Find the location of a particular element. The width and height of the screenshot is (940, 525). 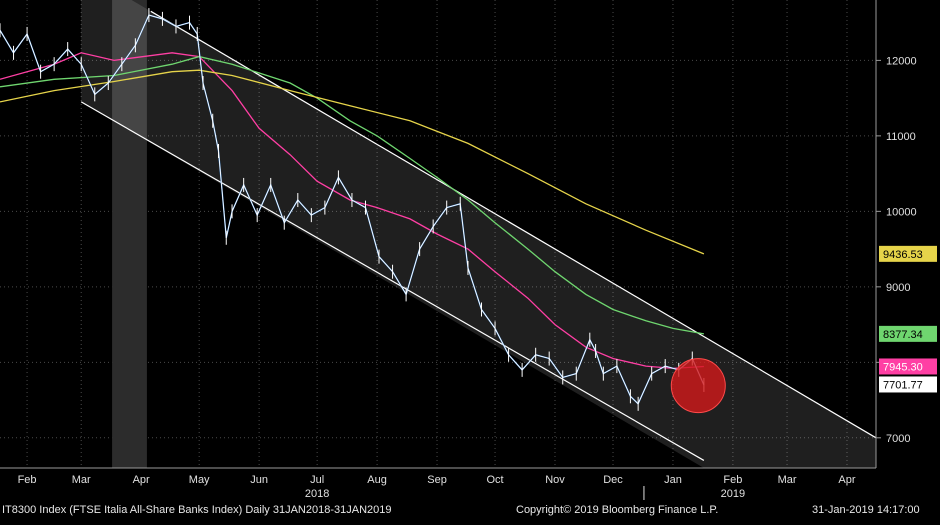

highlight-layer is located at coordinates (698, 386).